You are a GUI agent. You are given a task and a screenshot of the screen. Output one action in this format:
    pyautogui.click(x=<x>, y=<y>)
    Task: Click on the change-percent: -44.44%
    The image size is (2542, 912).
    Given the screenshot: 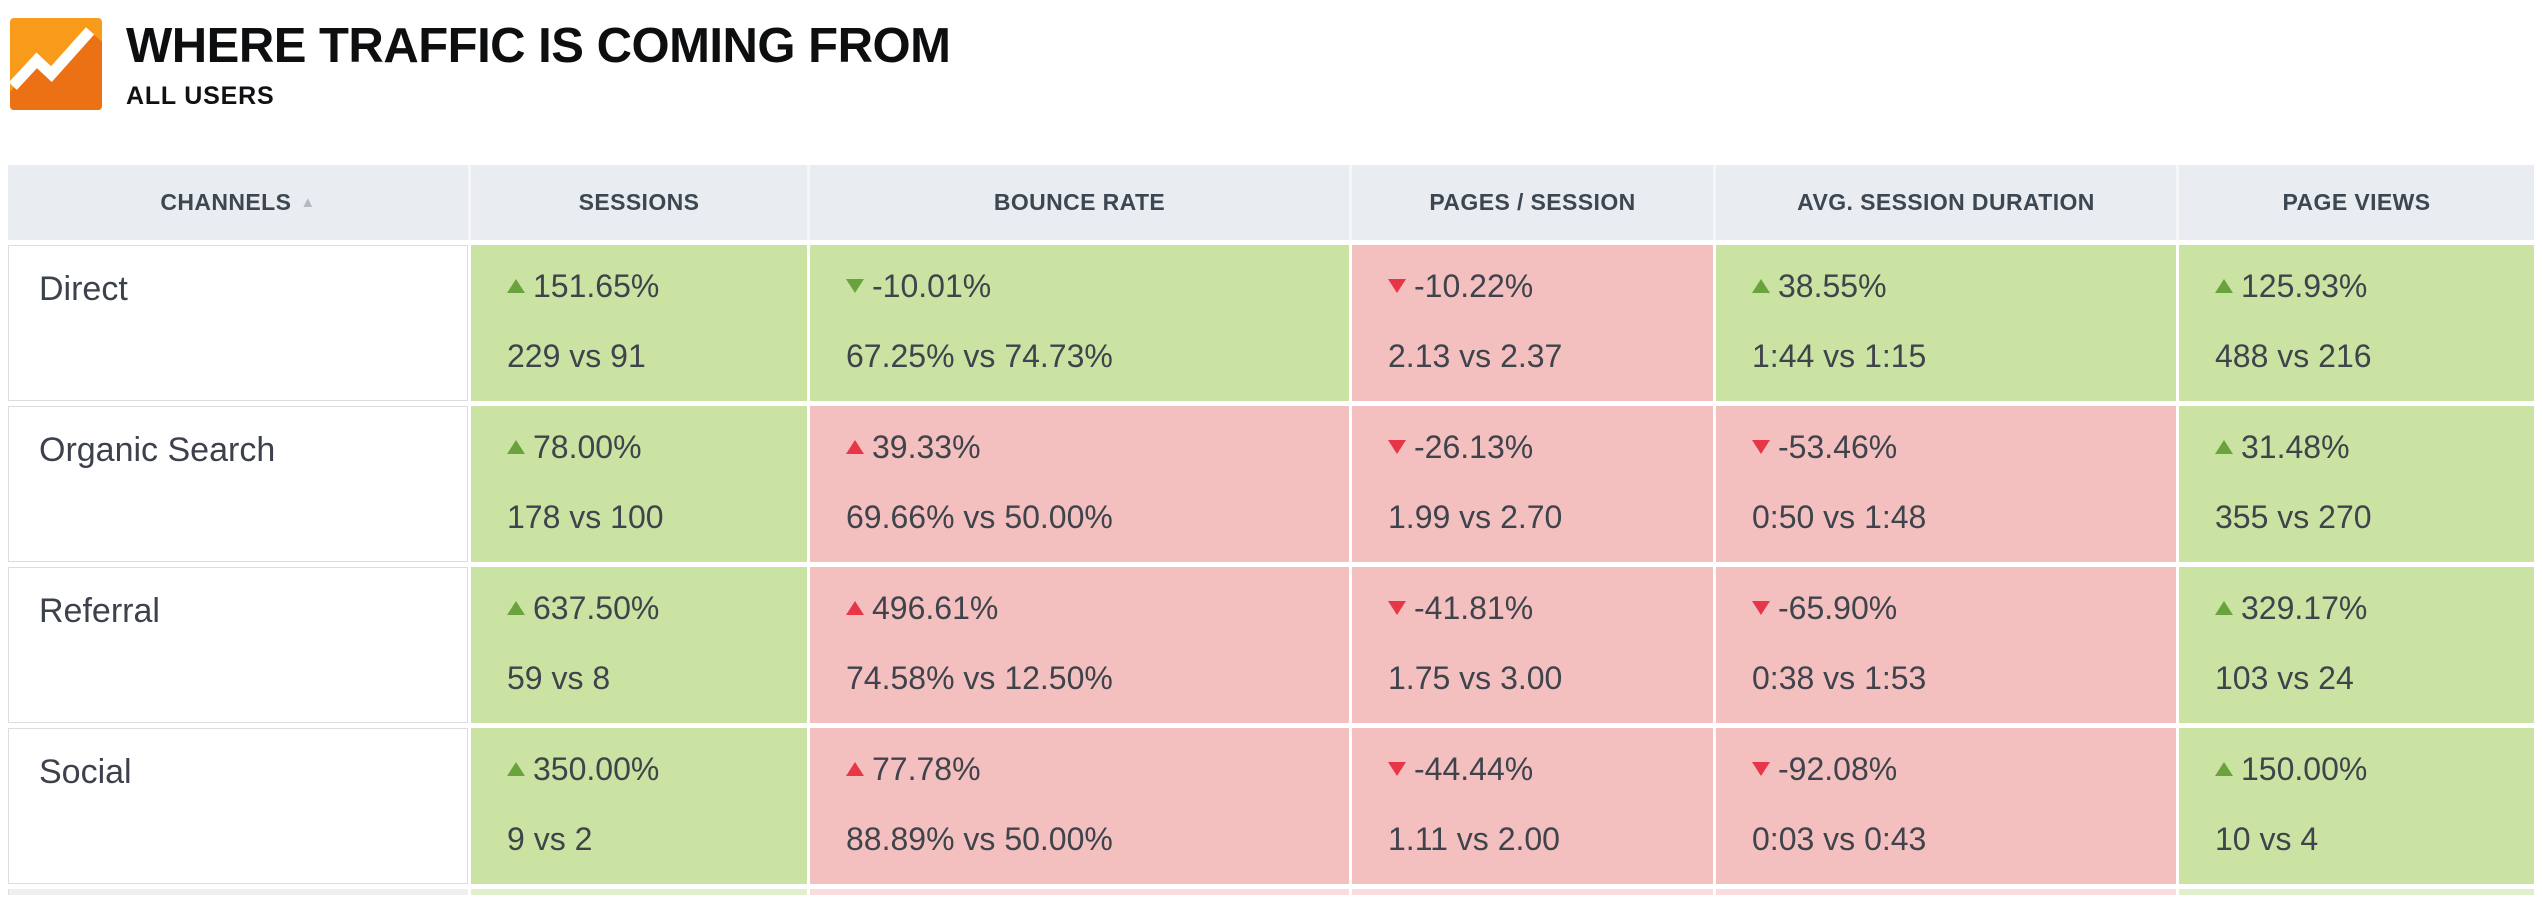 What is the action you would take?
    pyautogui.click(x=1474, y=769)
    